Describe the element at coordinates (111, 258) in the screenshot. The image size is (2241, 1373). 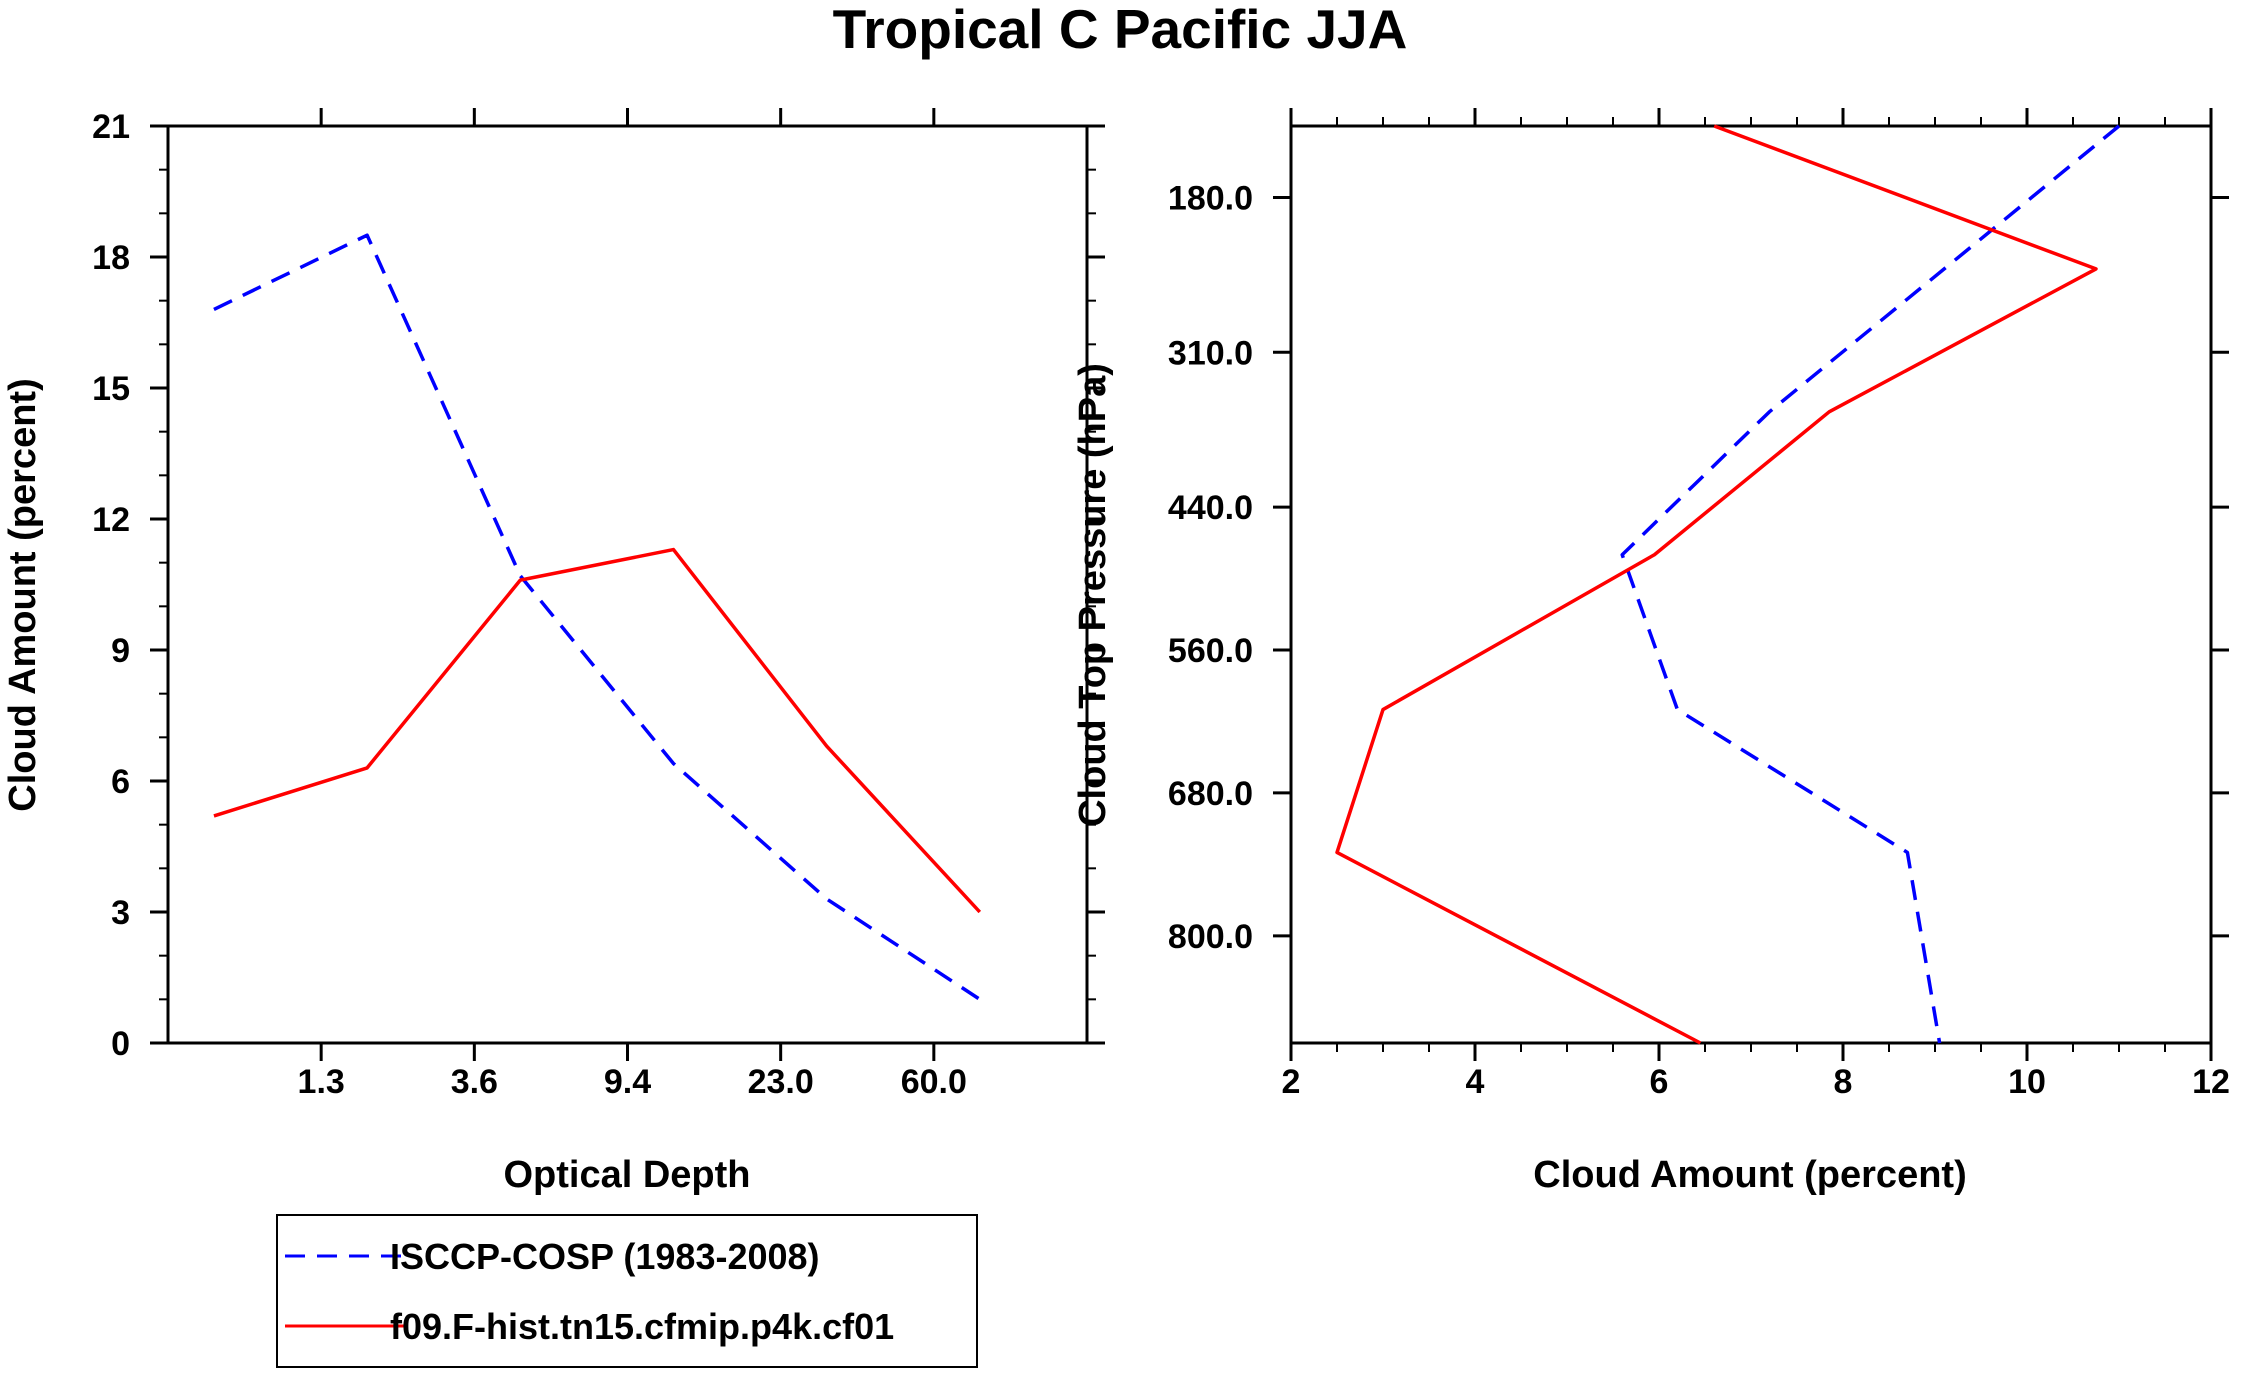
I see `panel1-y-tick-label: 18` at that location.